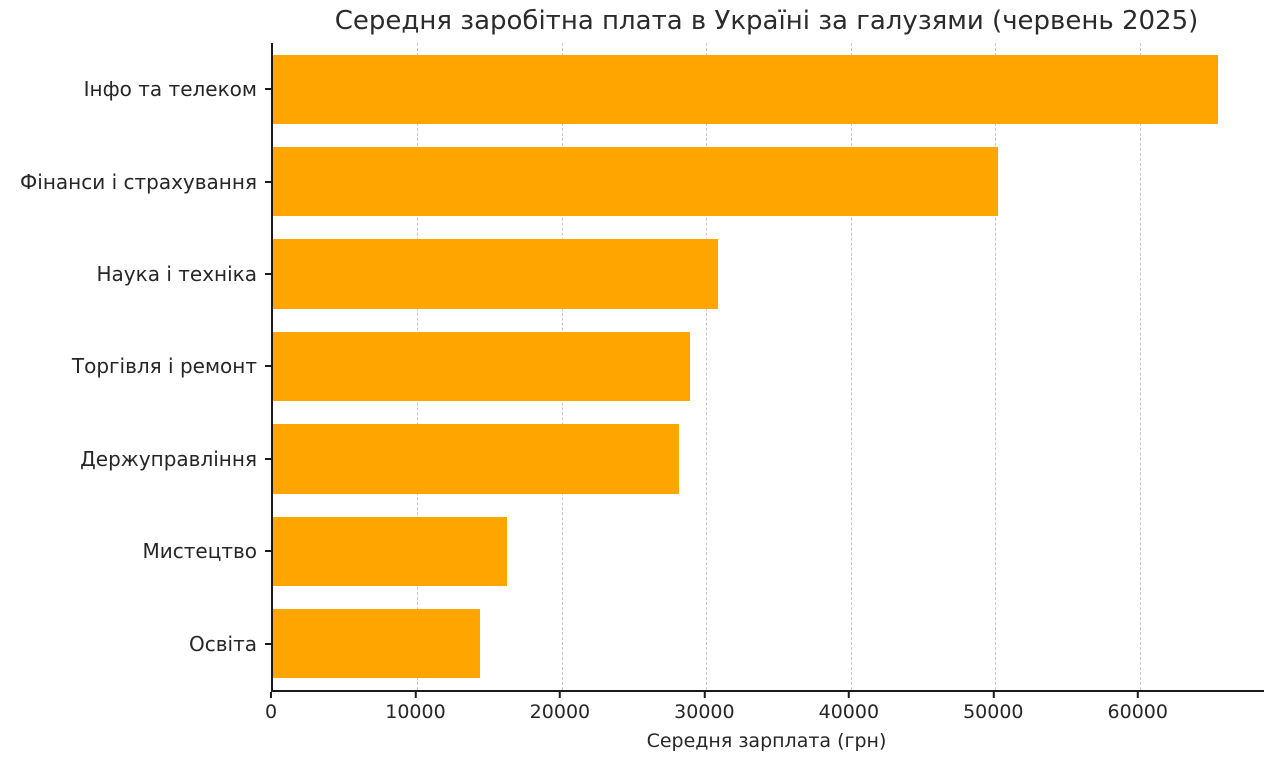 This screenshot has height=757, width=1275. What do you see at coordinates (200, 551) in the screenshot?
I see `y-tick-label: Мистецтво` at bounding box center [200, 551].